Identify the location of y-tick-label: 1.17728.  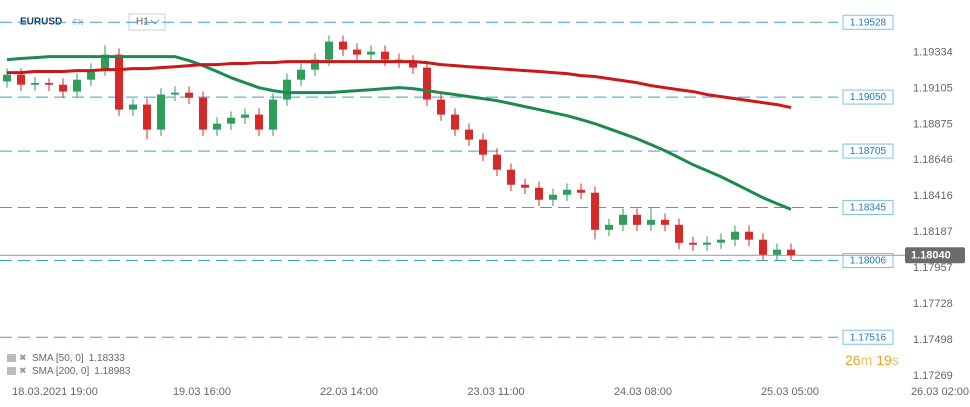
(933, 304).